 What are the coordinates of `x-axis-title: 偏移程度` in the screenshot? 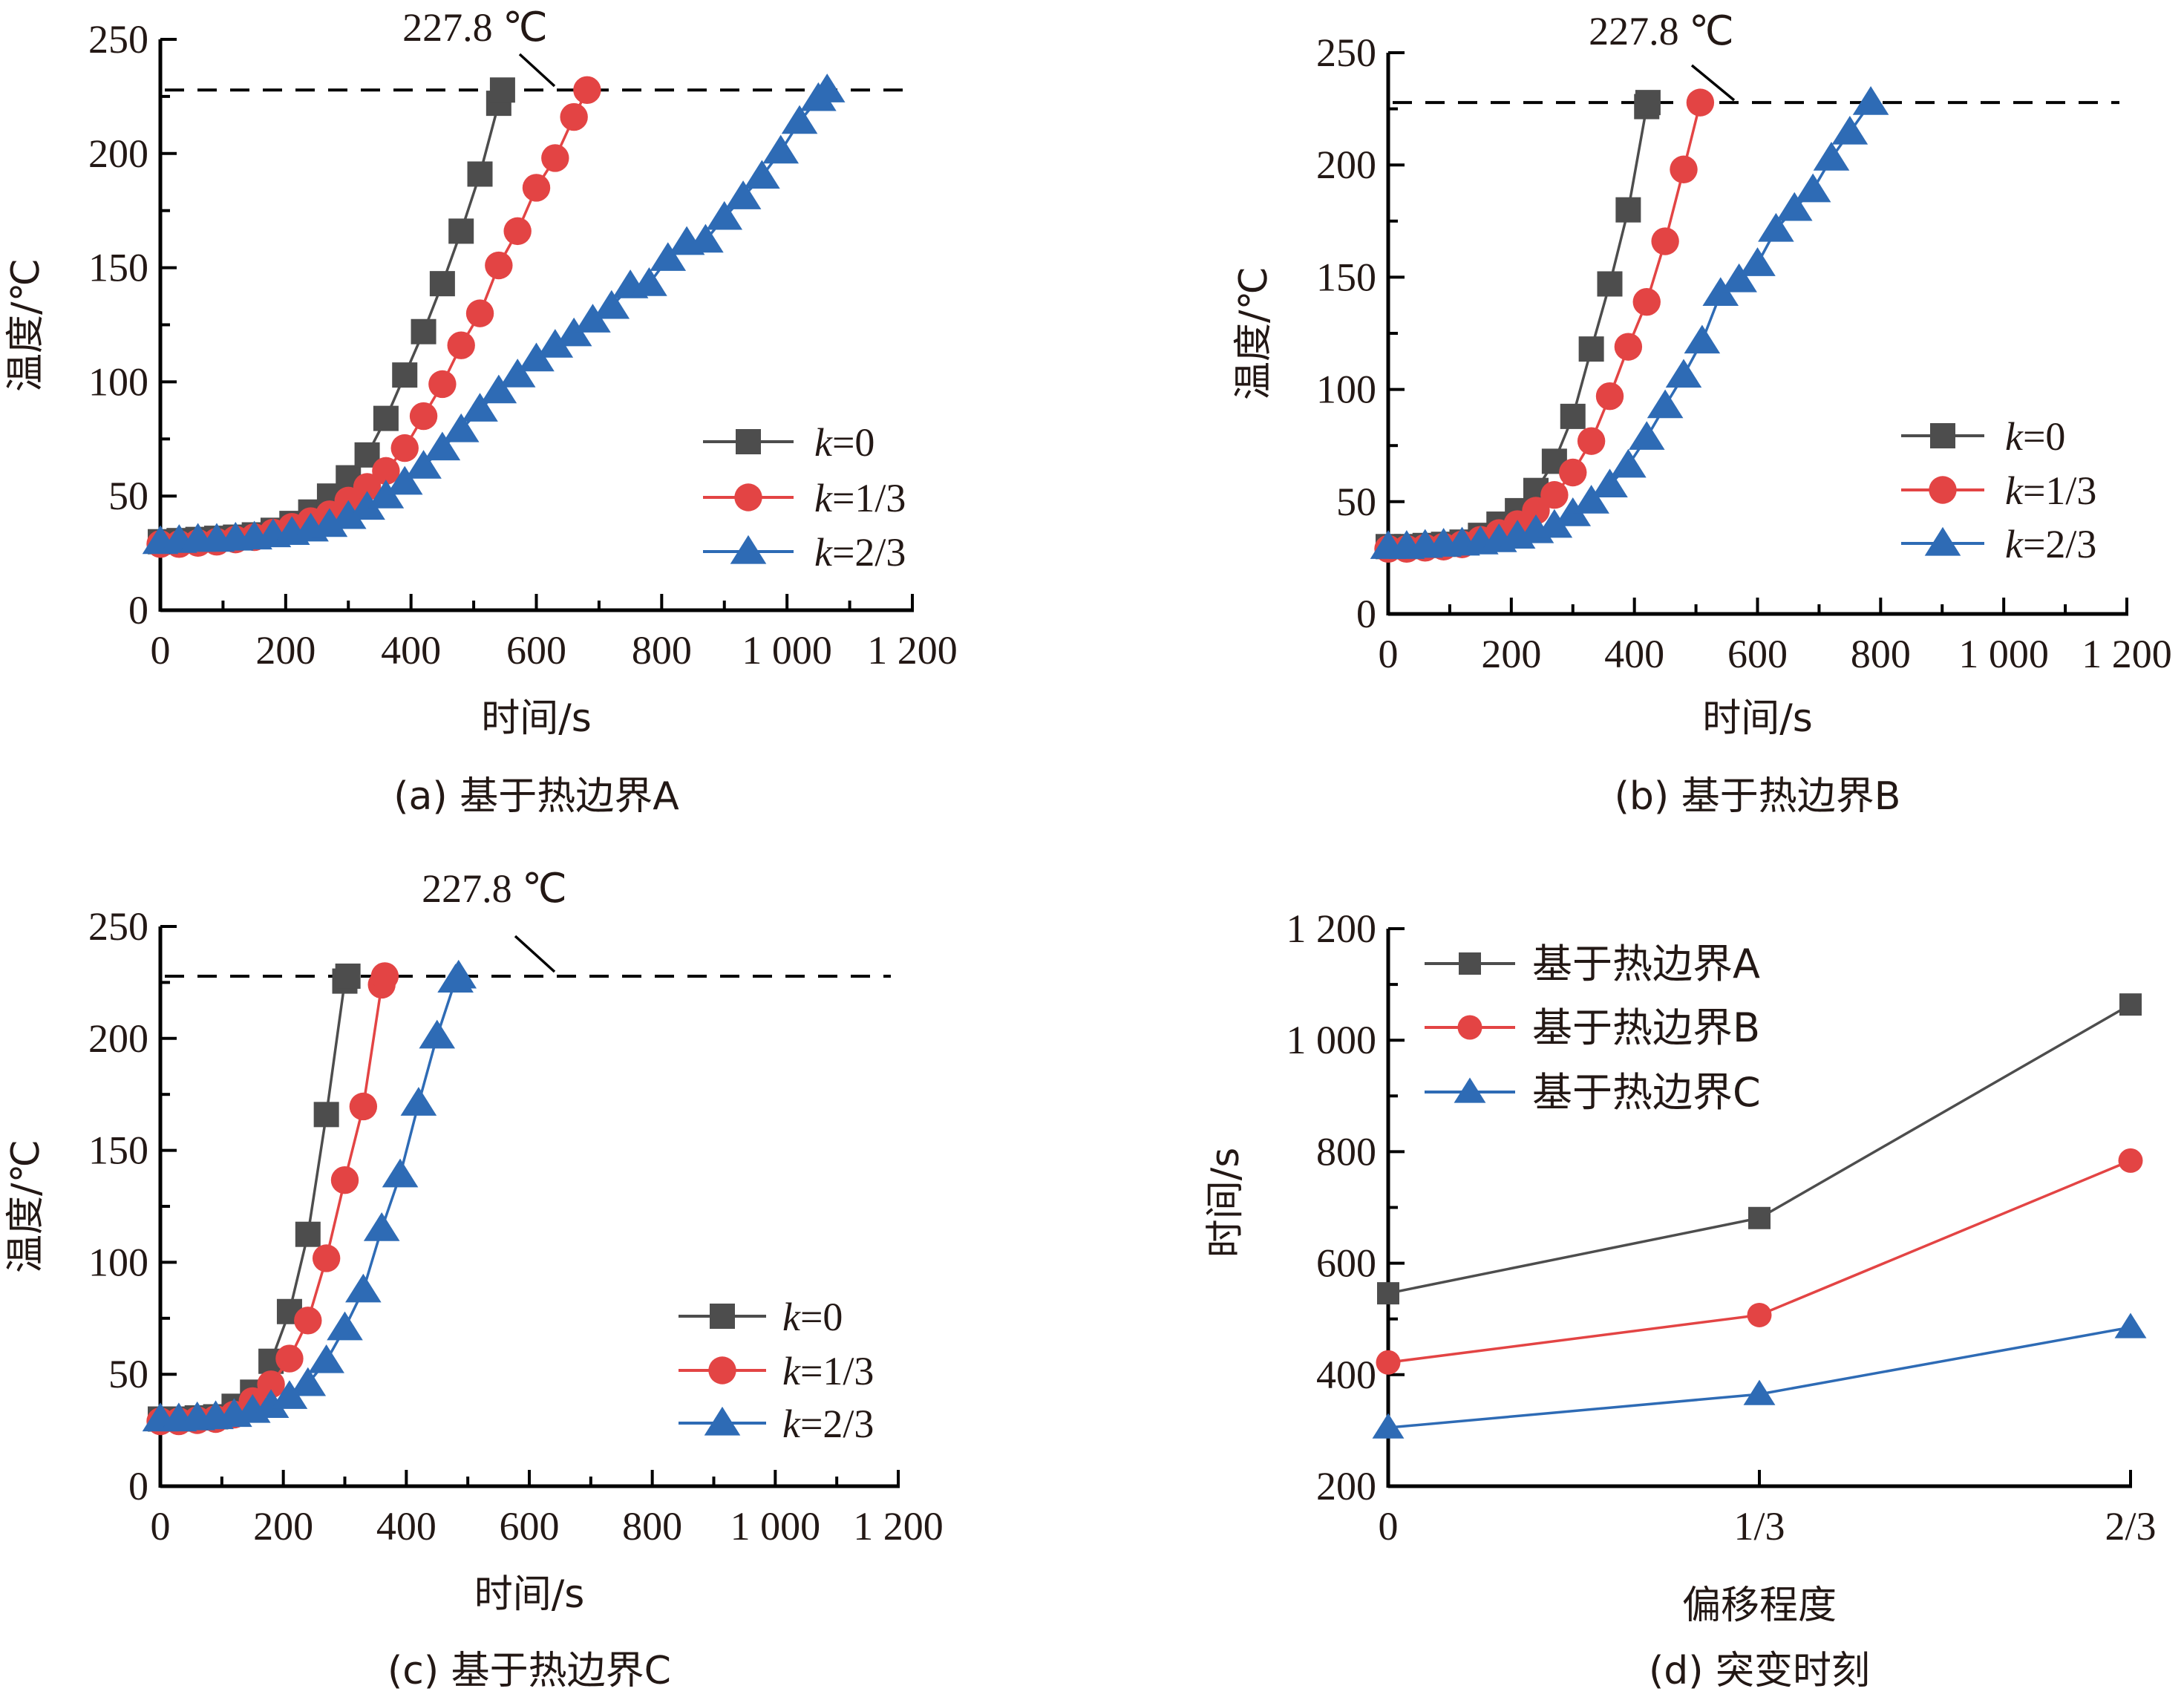 It's located at (1759, 1605).